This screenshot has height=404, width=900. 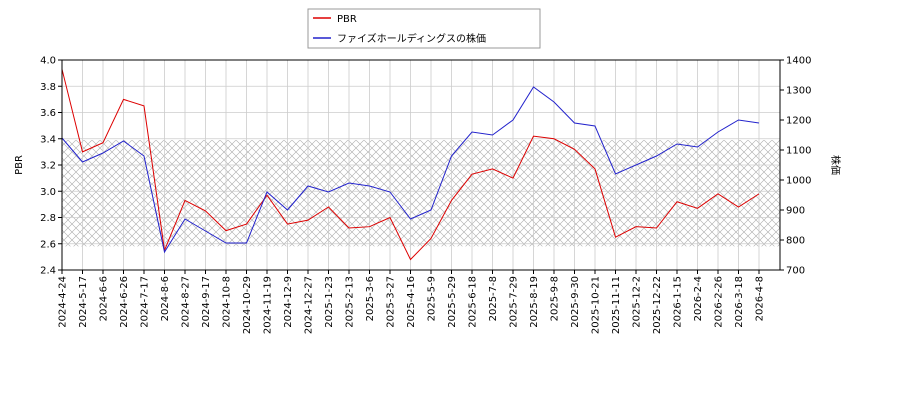 I want to click on x-tick-label: 2024-7-17, so click(x=145, y=302).